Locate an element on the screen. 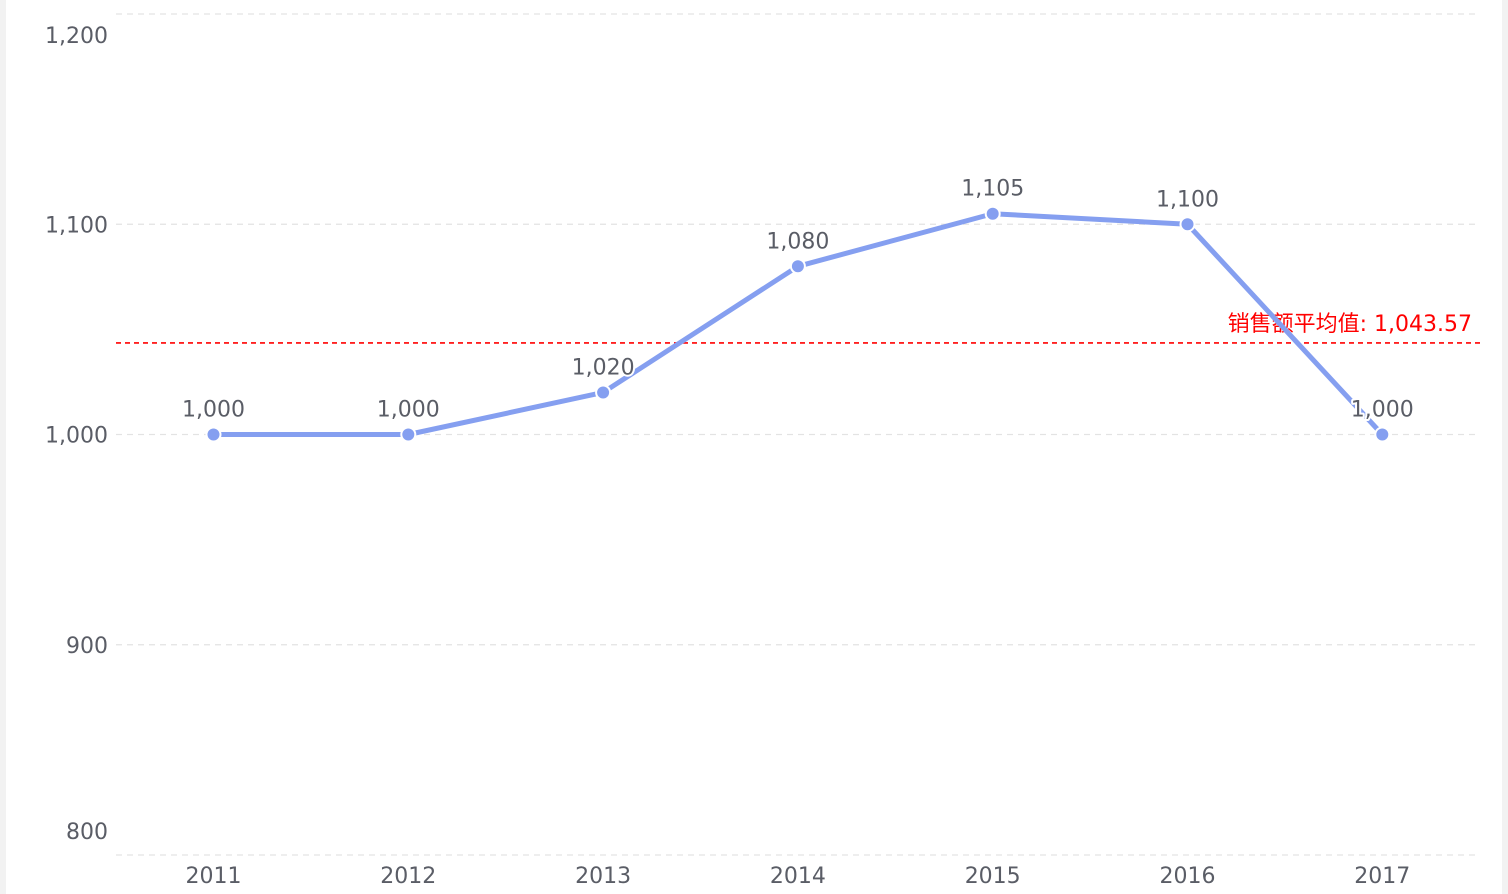 The height and width of the screenshot is (894, 1508). y-tick-label: 900 is located at coordinates (87, 646).